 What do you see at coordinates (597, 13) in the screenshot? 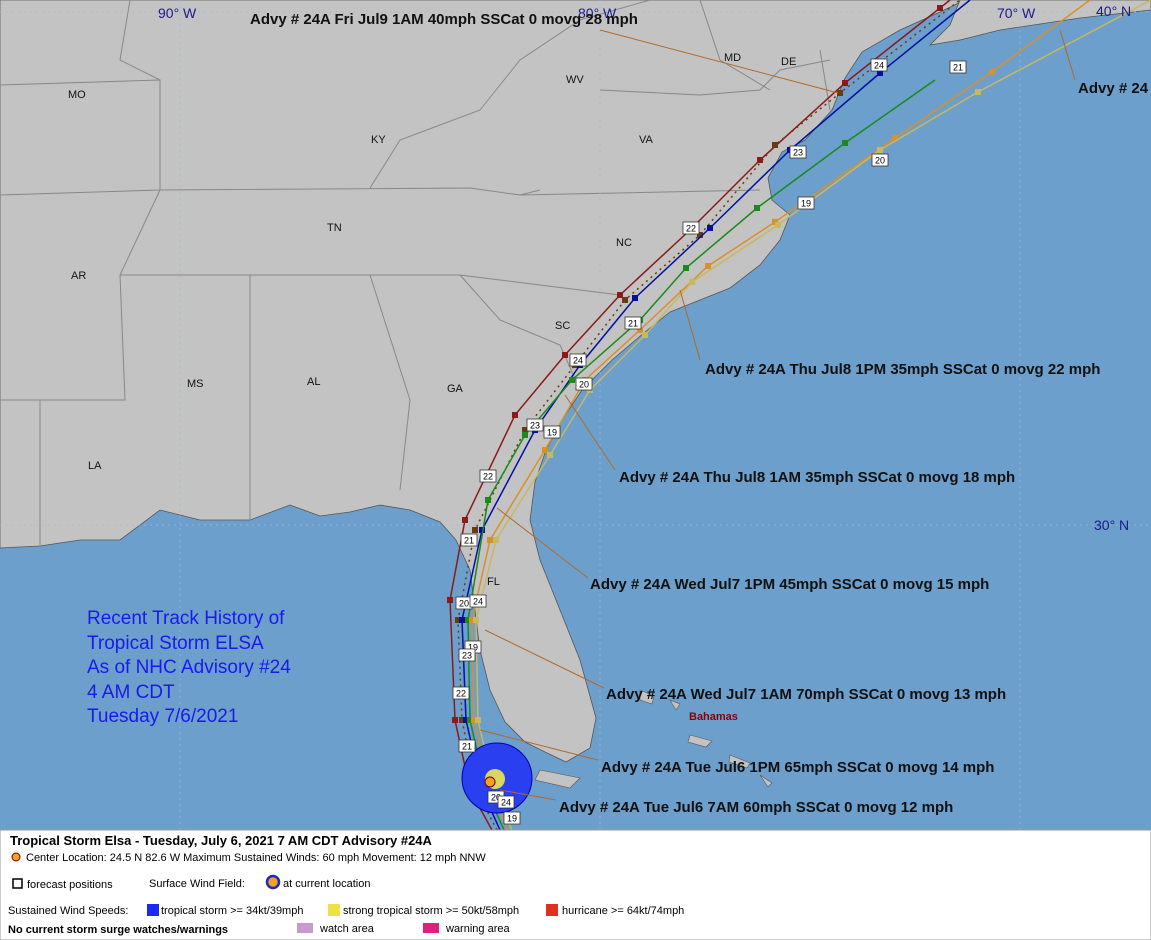
I see `lon-label: 80° W` at bounding box center [597, 13].